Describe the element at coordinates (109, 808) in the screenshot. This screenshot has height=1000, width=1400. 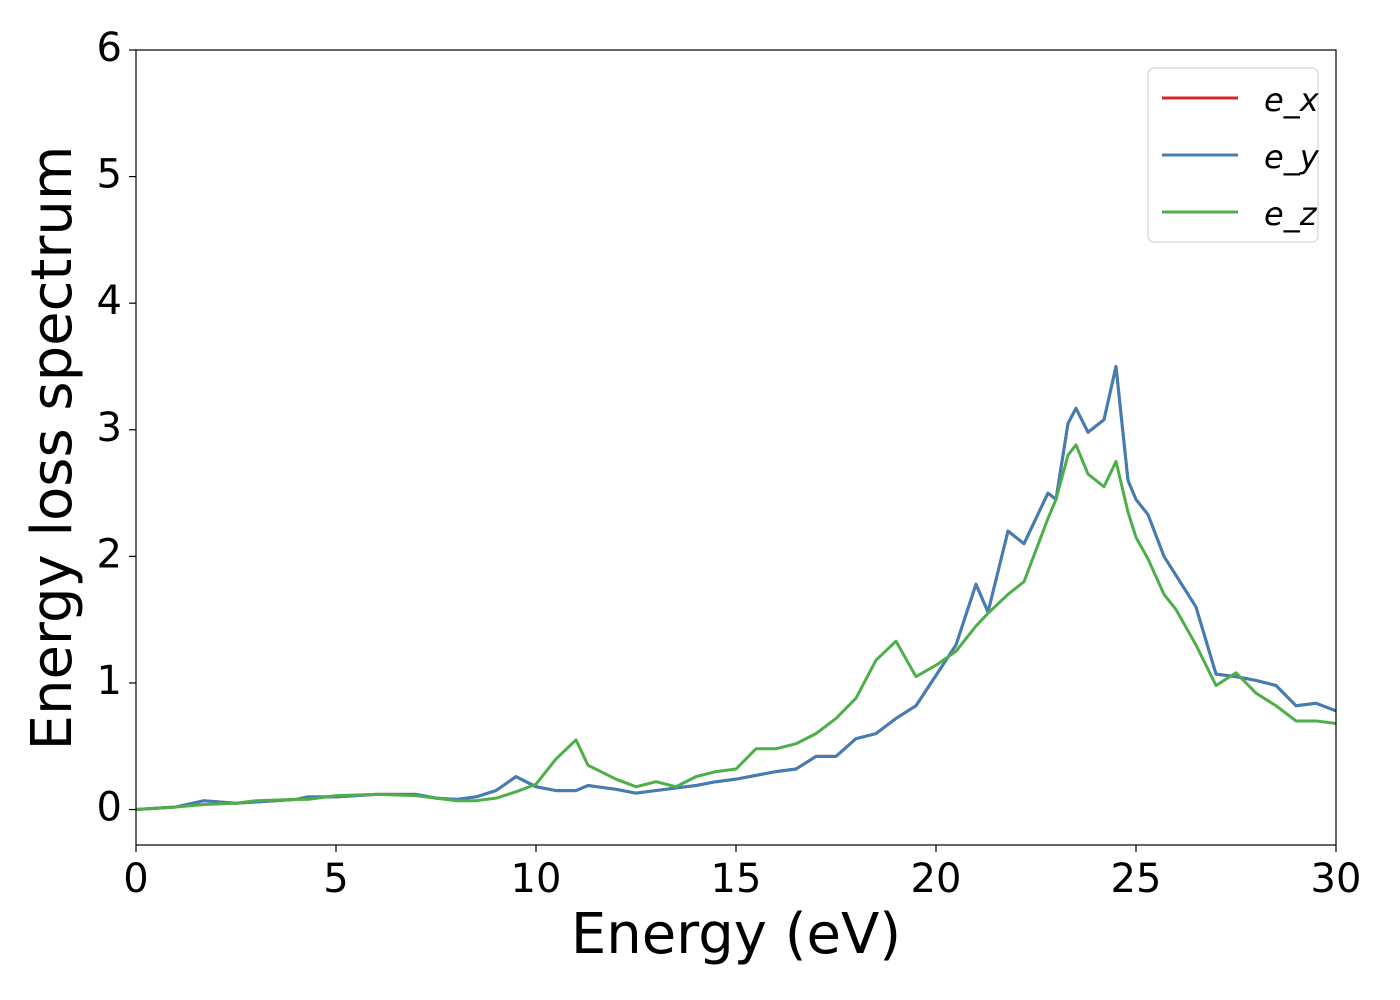
I see `y-tick-label: 0` at that location.